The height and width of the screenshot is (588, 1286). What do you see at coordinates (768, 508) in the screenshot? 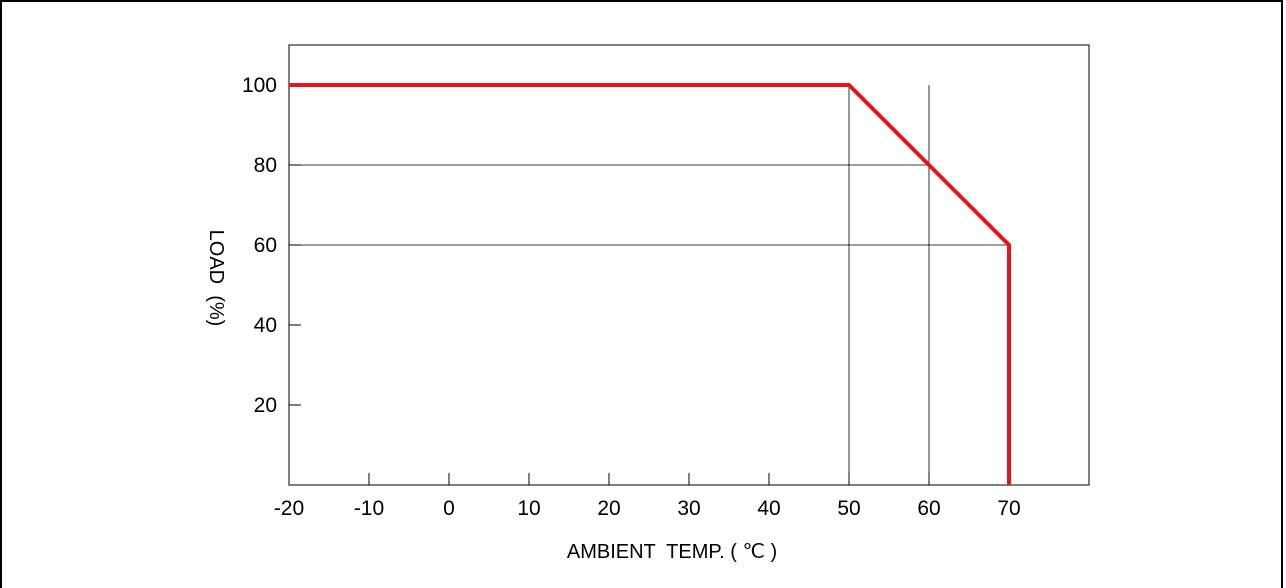
I see `x-tick-label: 40` at bounding box center [768, 508].